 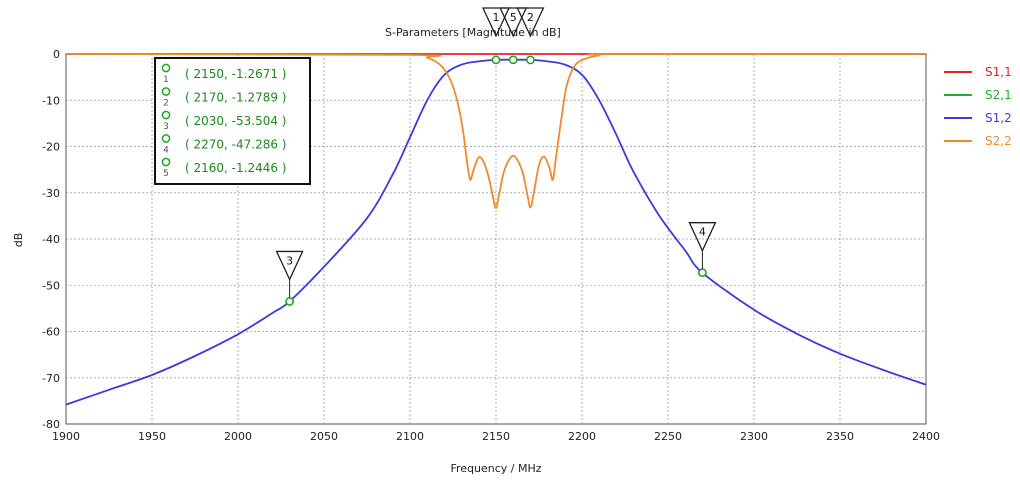 What do you see at coordinates (702, 232) in the screenshot?
I see `marker-callout-label: 4` at bounding box center [702, 232].